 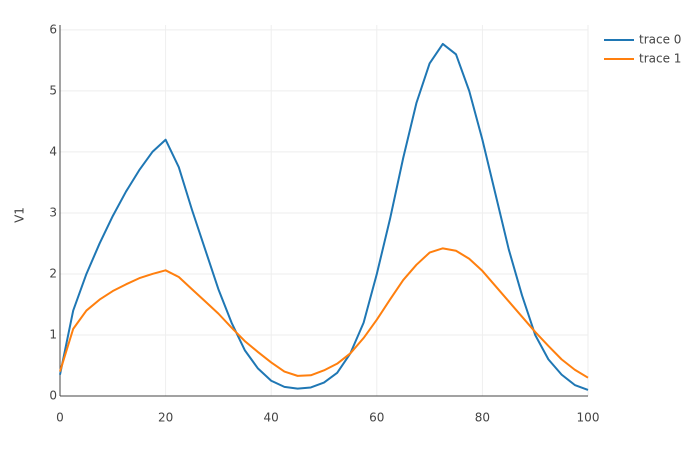 I want to click on y-tick-label: 1, so click(x=53, y=334).